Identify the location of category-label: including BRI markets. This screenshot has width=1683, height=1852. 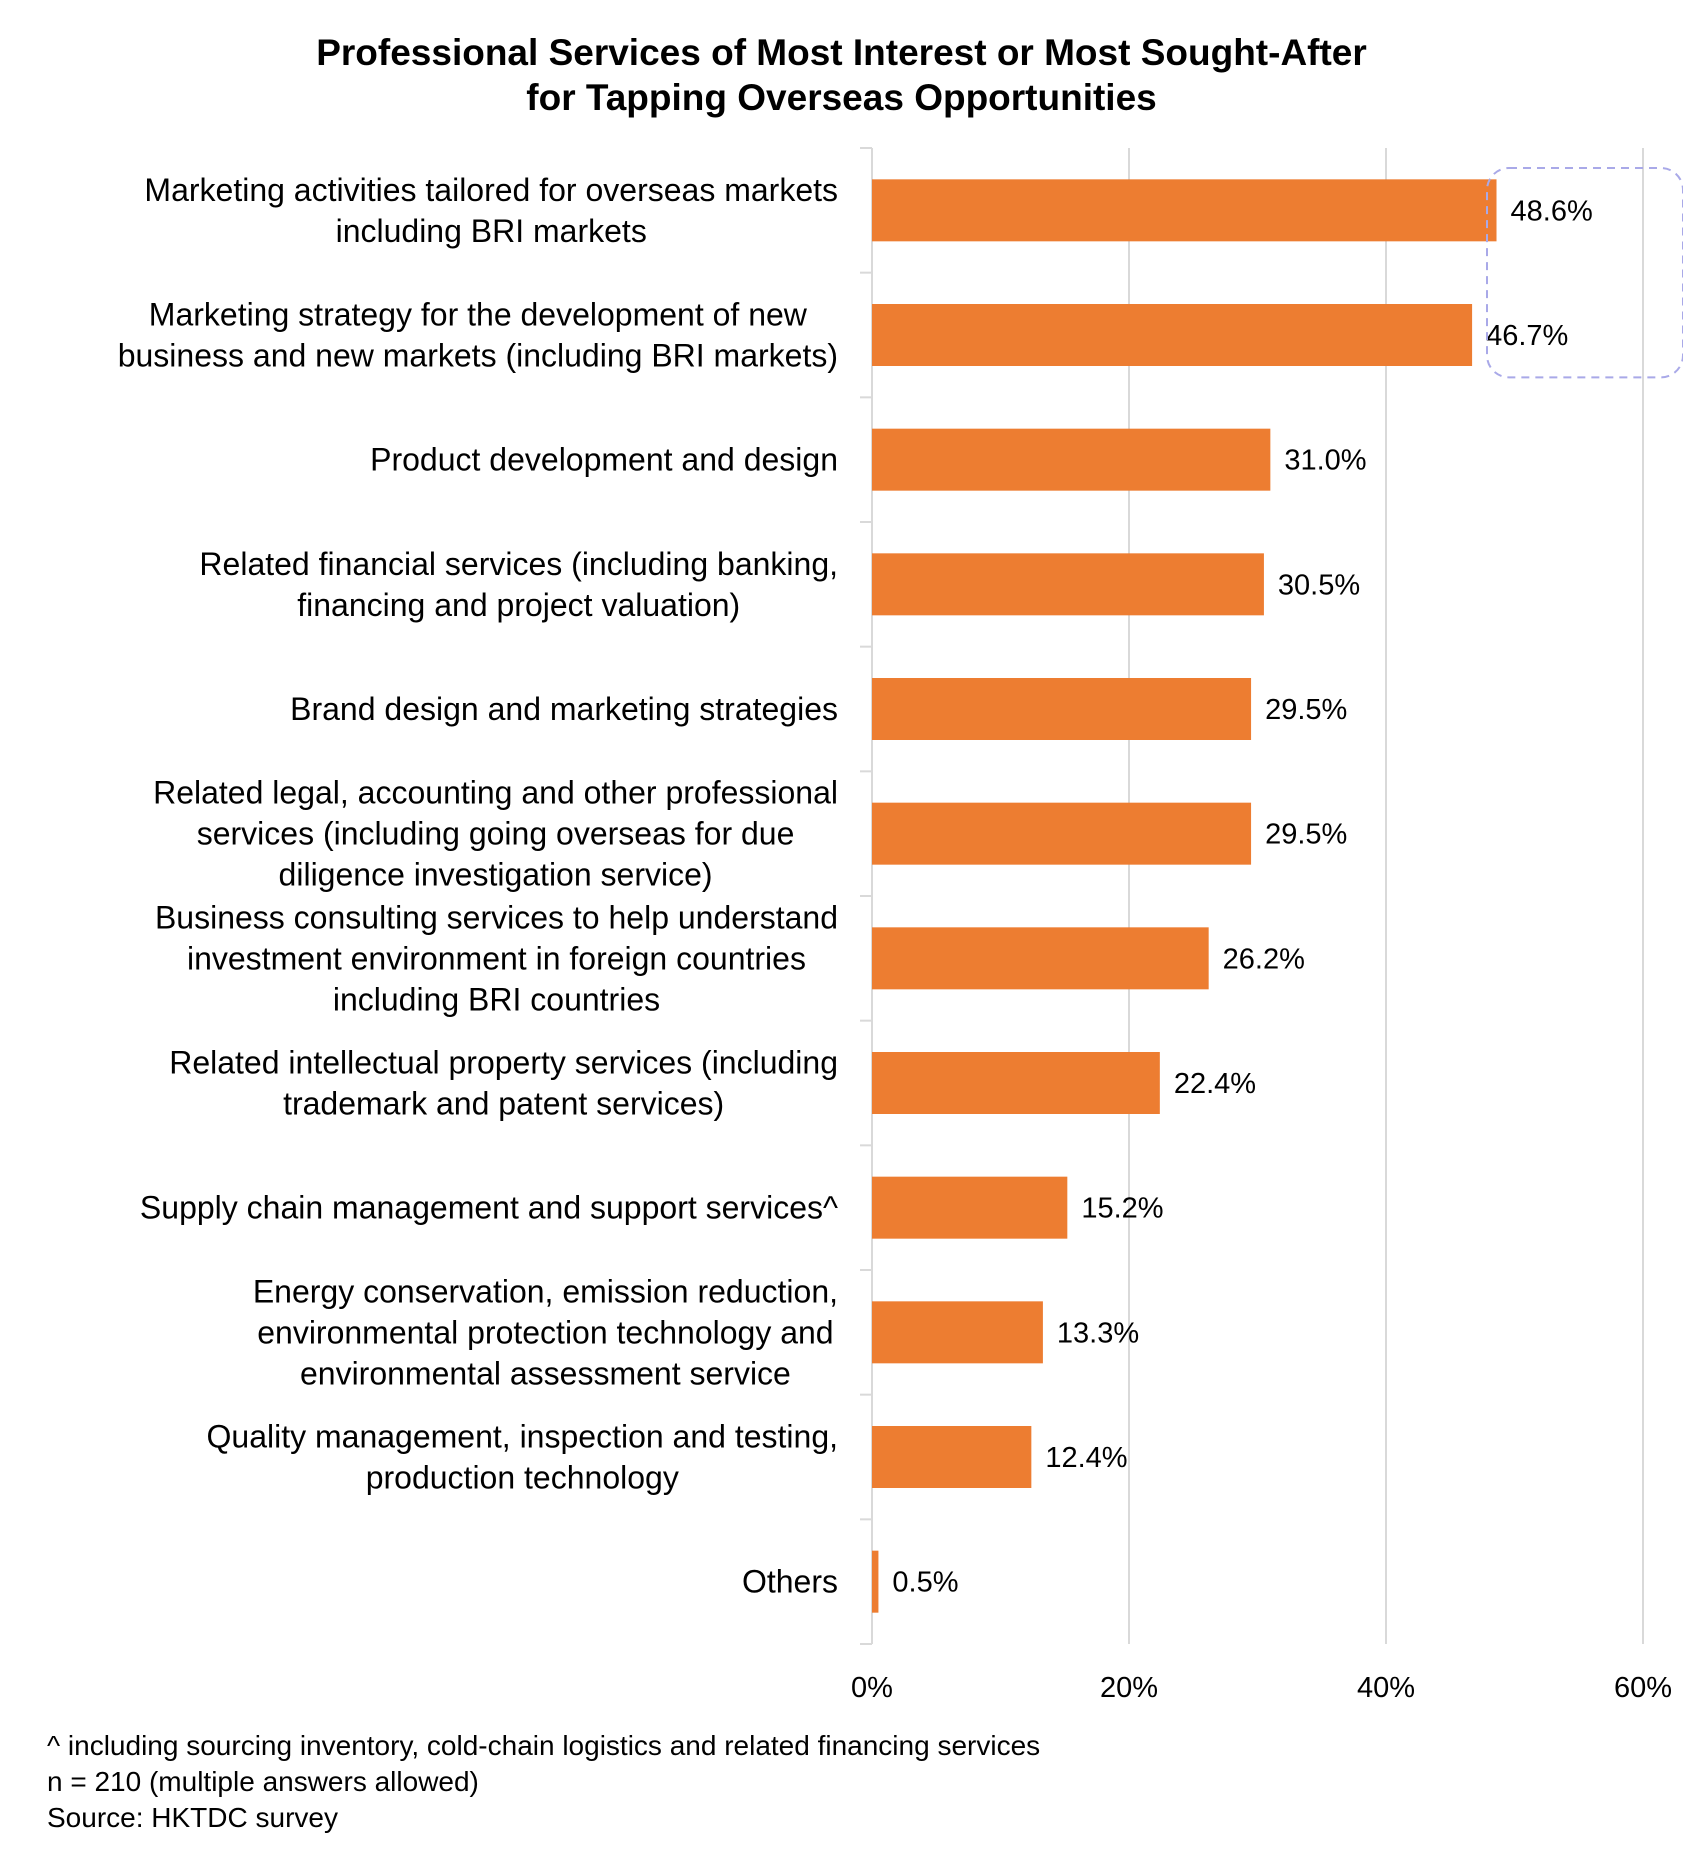
(491, 231).